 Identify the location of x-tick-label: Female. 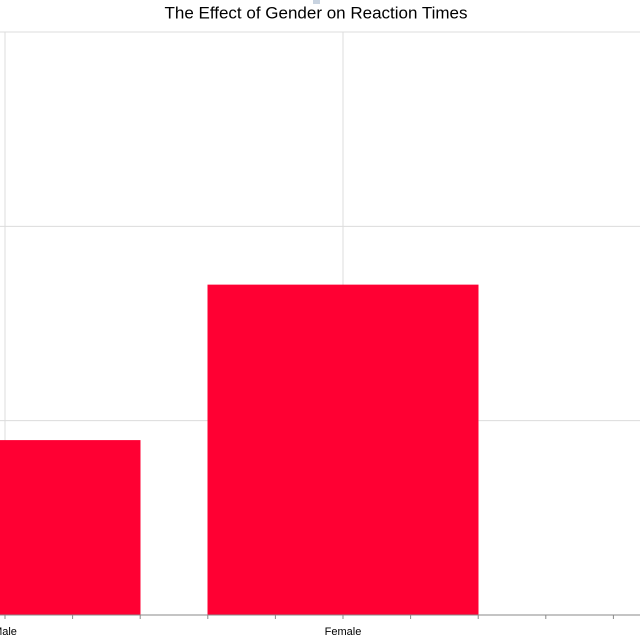
(343, 632).